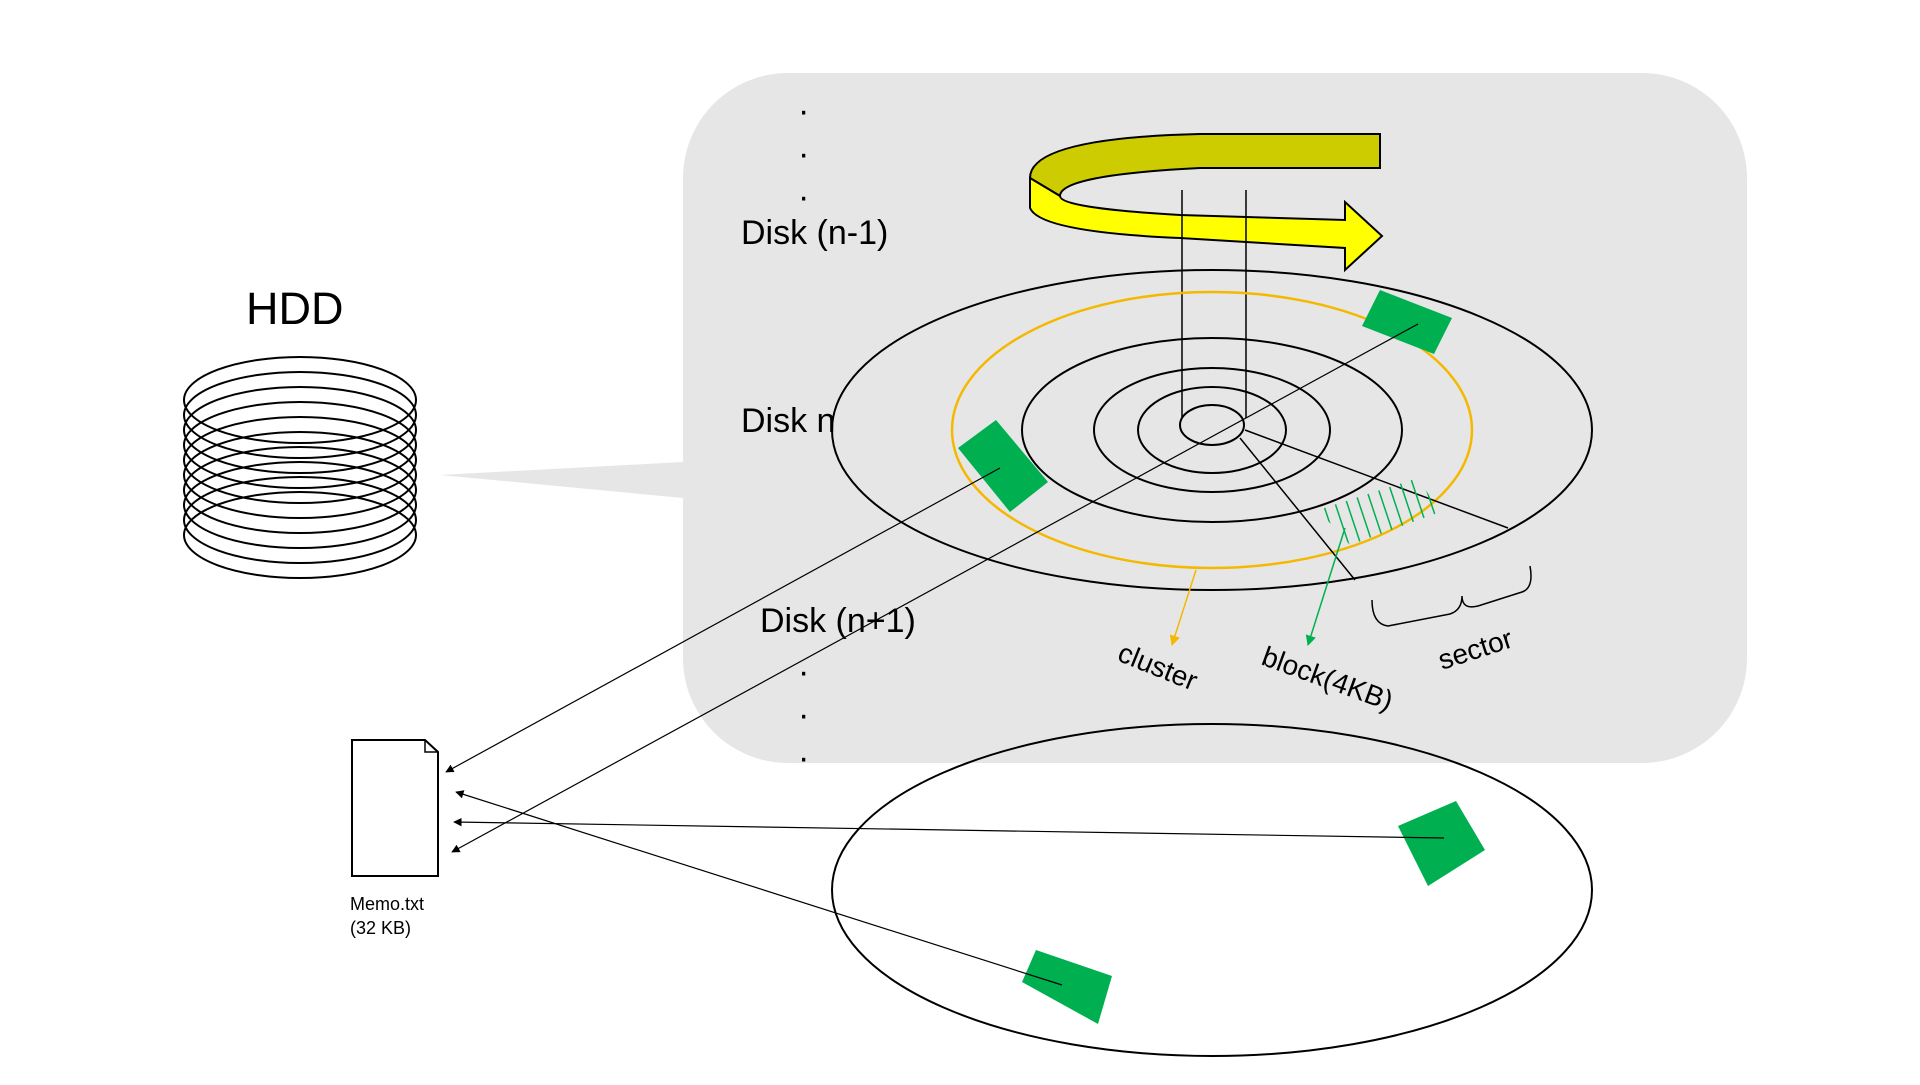 The height and width of the screenshot is (1085, 1920). I want to click on cluster-ring, so click(1212, 430).